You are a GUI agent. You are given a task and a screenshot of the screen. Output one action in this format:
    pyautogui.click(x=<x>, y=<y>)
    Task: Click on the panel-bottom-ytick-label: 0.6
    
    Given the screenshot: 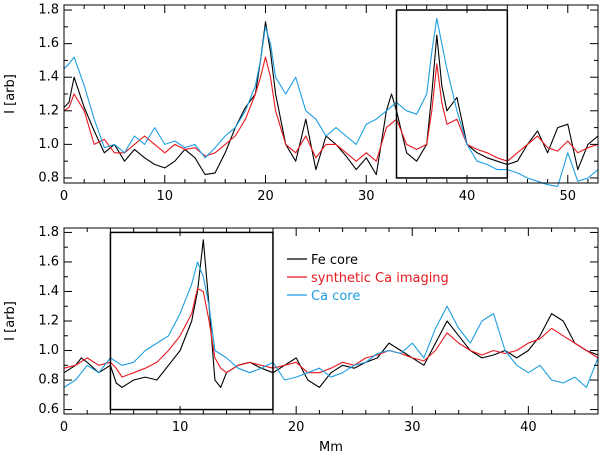 What is the action you would take?
    pyautogui.click(x=48, y=409)
    